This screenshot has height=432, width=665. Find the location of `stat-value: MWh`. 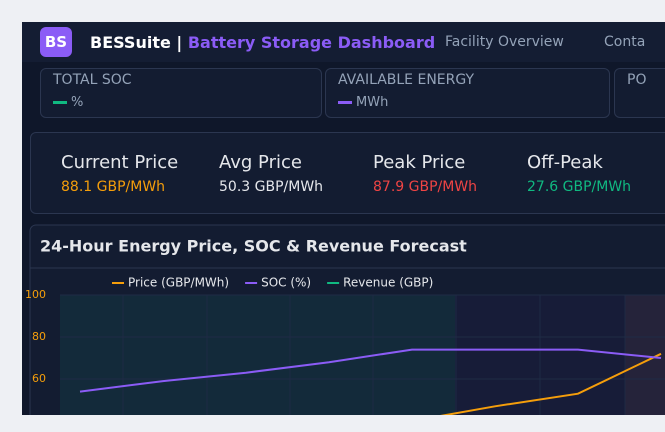

stat-value: MWh is located at coordinates (363, 102).